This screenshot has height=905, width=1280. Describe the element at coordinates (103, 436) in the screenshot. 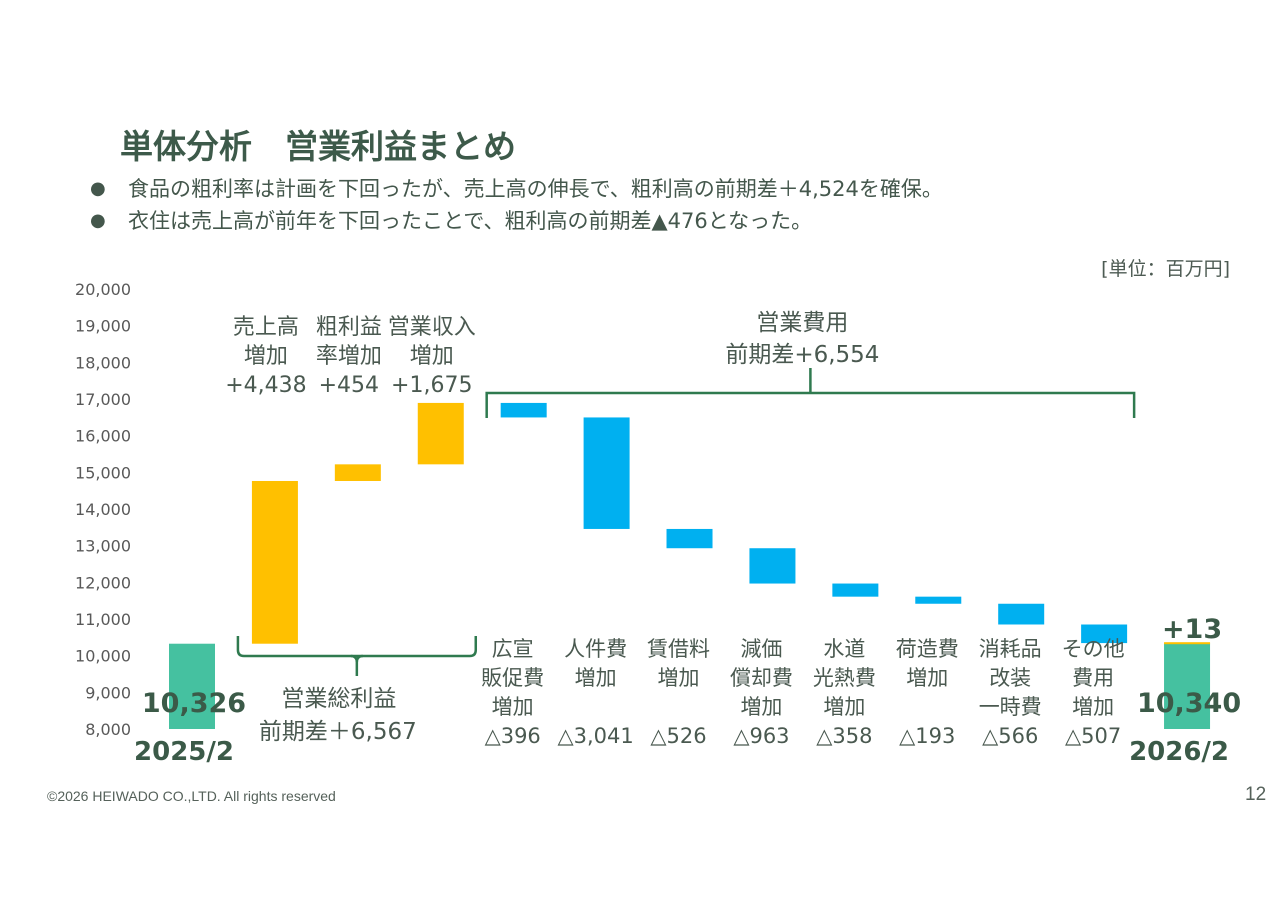

I see `y-tick-label: 16,000` at that location.